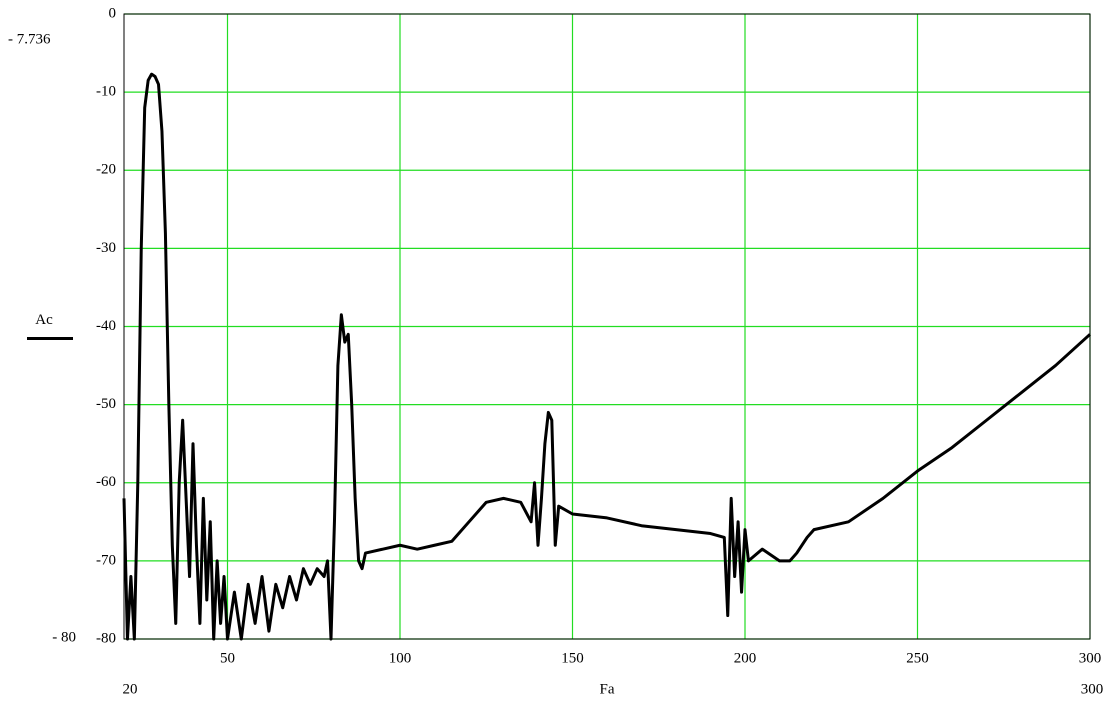 Image resolution: width=1113 pixels, height=707 pixels. Describe the element at coordinates (1092, 689) in the screenshot. I see `x-right-limit-label: 300` at that location.